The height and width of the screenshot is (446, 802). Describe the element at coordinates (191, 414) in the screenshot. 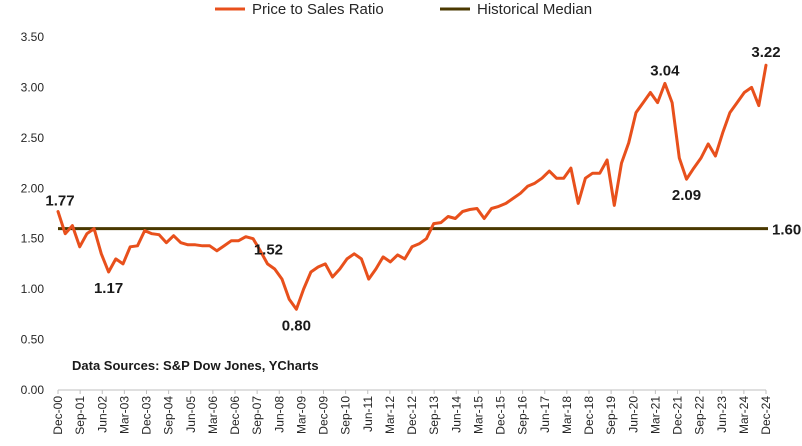

I see `x-tick-label: Jun-05` at that location.